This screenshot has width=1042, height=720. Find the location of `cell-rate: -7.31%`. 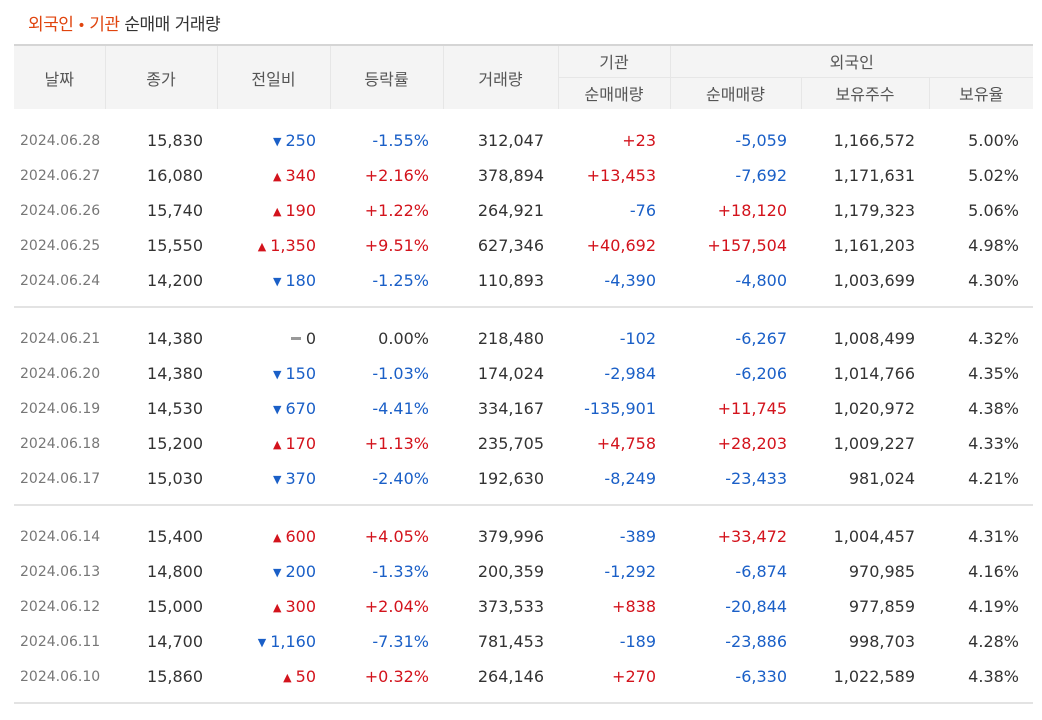

cell-rate: -7.31% is located at coordinates (400, 641).